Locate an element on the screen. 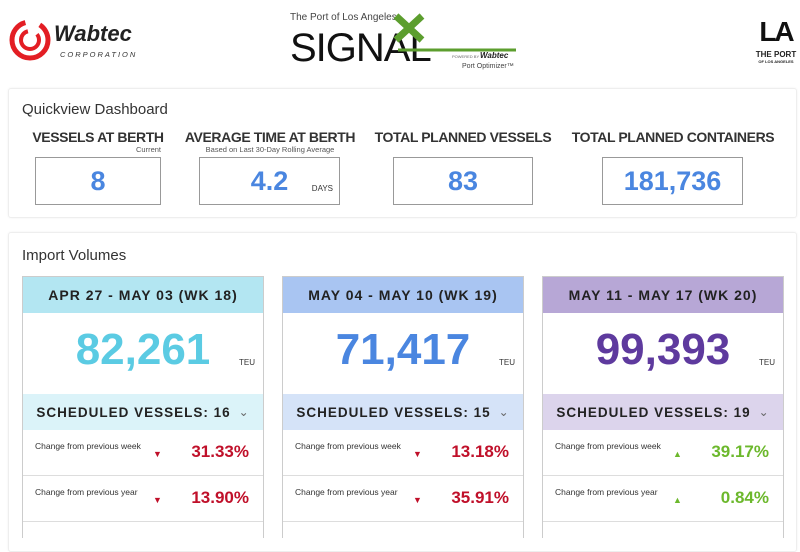 Image resolution: width=800 pixels, height=552 pixels. port-of-la-logo: LA THE PORT OF LOS ANGELES is located at coordinates (776, 42).